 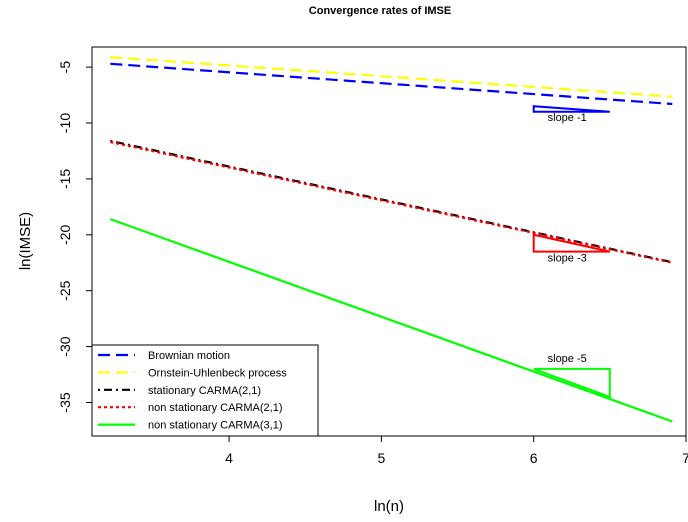 What do you see at coordinates (381, 458) in the screenshot?
I see `x-tick-label: 5` at bounding box center [381, 458].